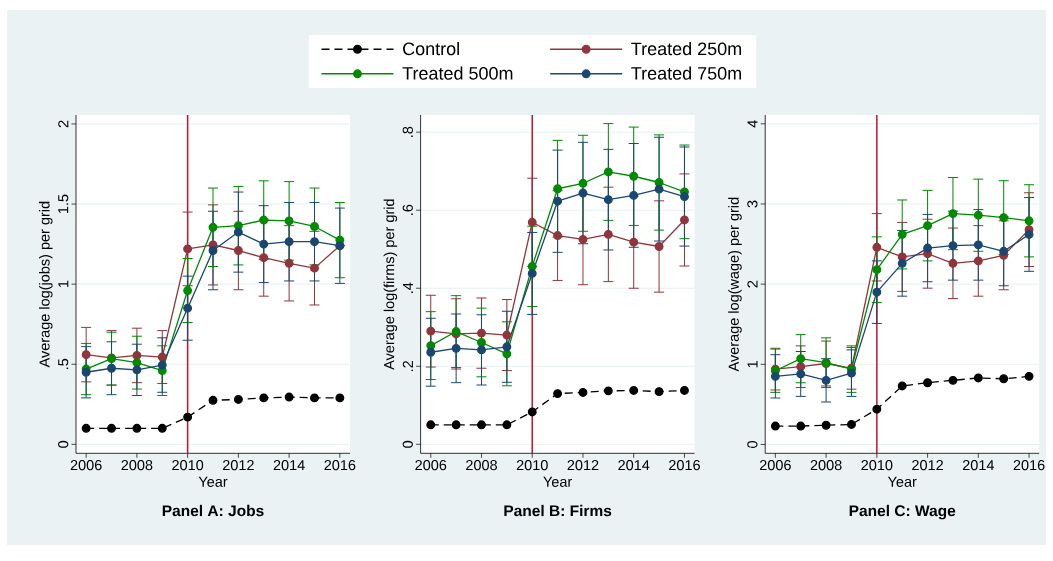 The height and width of the screenshot is (561, 1053). Describe the element at coordinates (390, 284) in the screenshot. I see `y-axis-title: Average log(firms) per grid` at that location.